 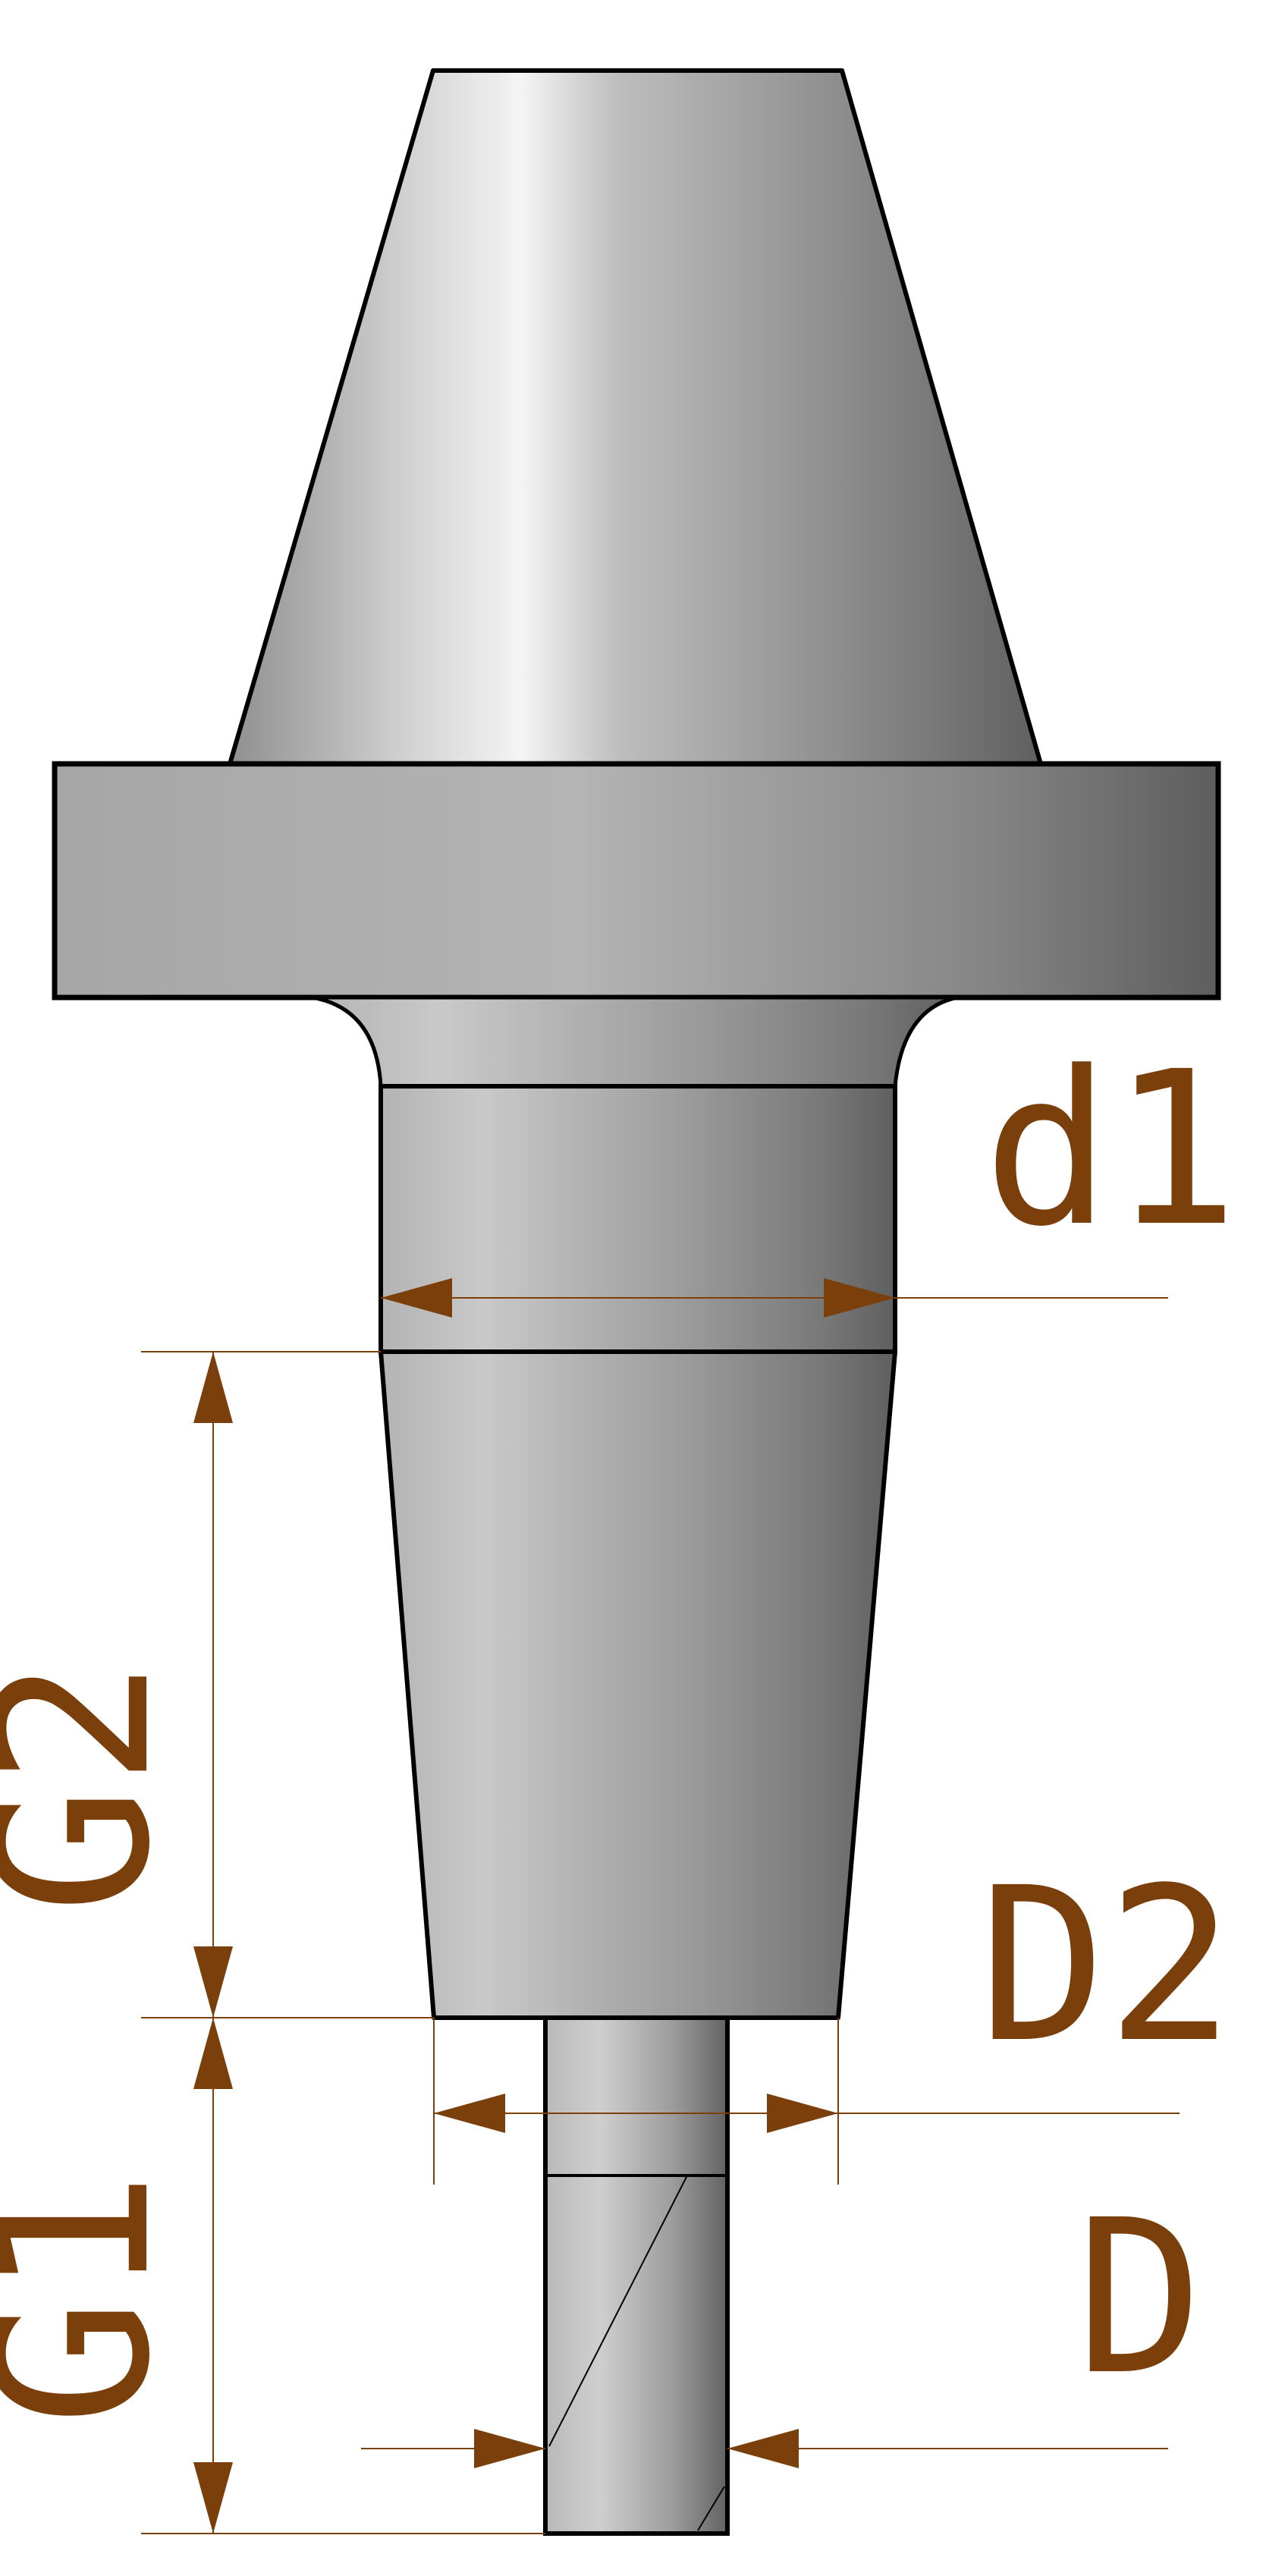 What do you see at coordinates (618, 2311) in the screenshot?
I see `flute-helix-line` at bounding box center [618, 2311].